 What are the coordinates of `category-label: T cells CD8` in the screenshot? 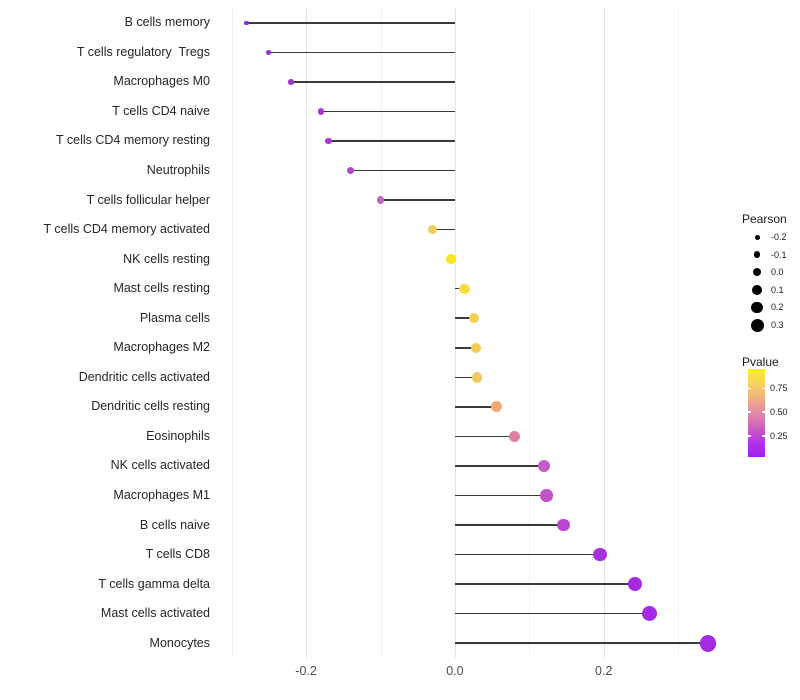 It's located at (177, 554).